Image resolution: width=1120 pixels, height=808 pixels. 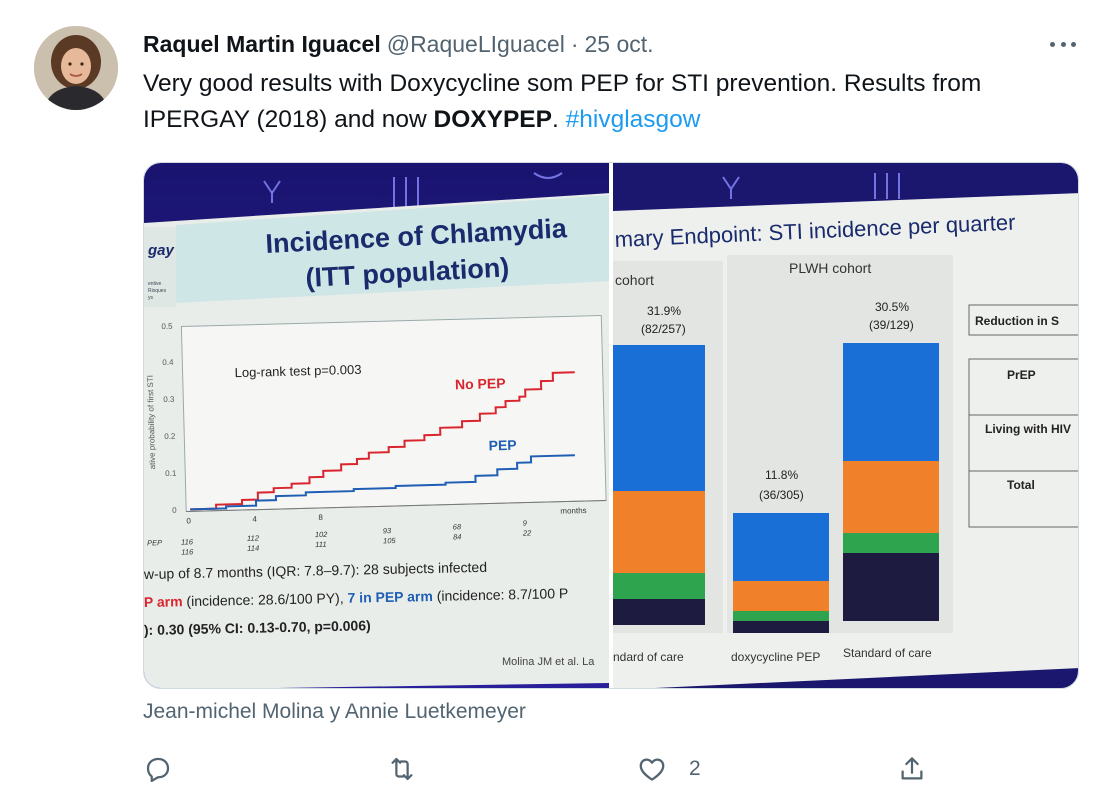 I want to click on ytick-0: 0, so click(x=174, y=510).